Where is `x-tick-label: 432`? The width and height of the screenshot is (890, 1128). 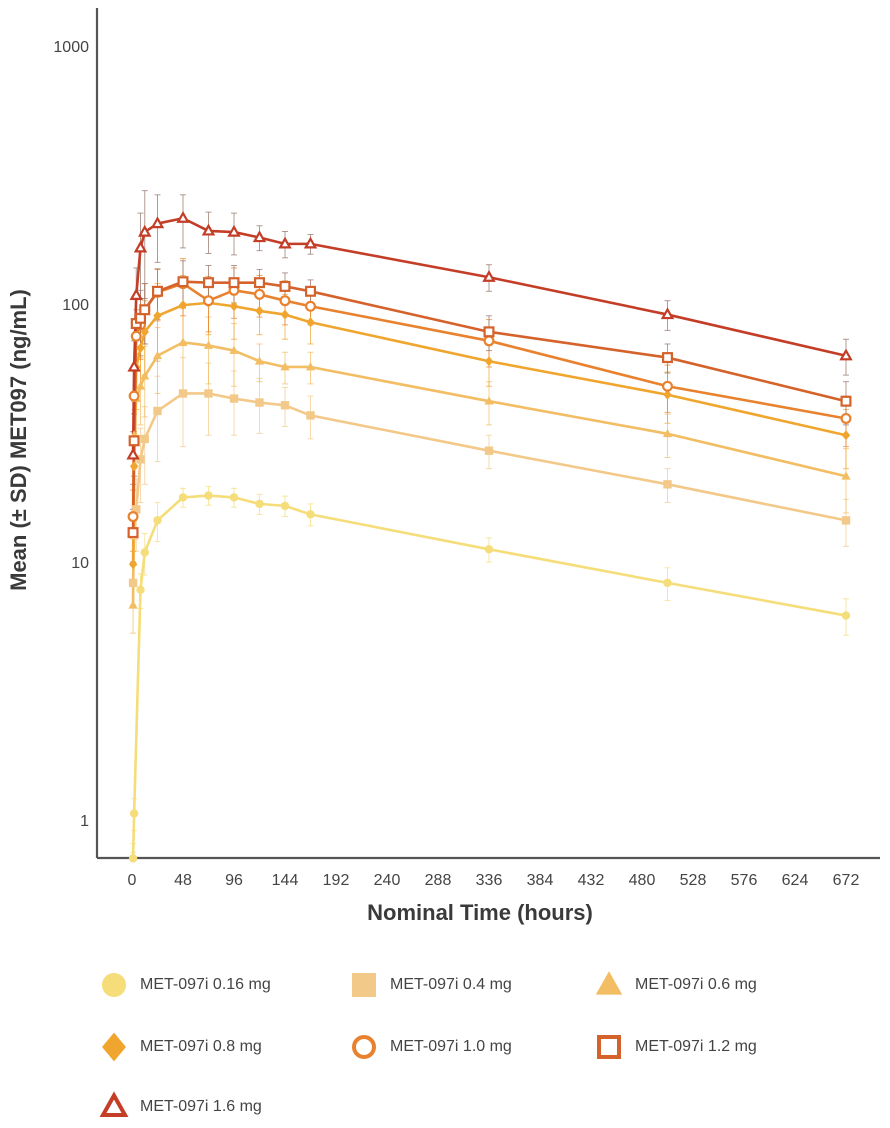 x-tick-label: 432 is located at coordinates (591, 880).